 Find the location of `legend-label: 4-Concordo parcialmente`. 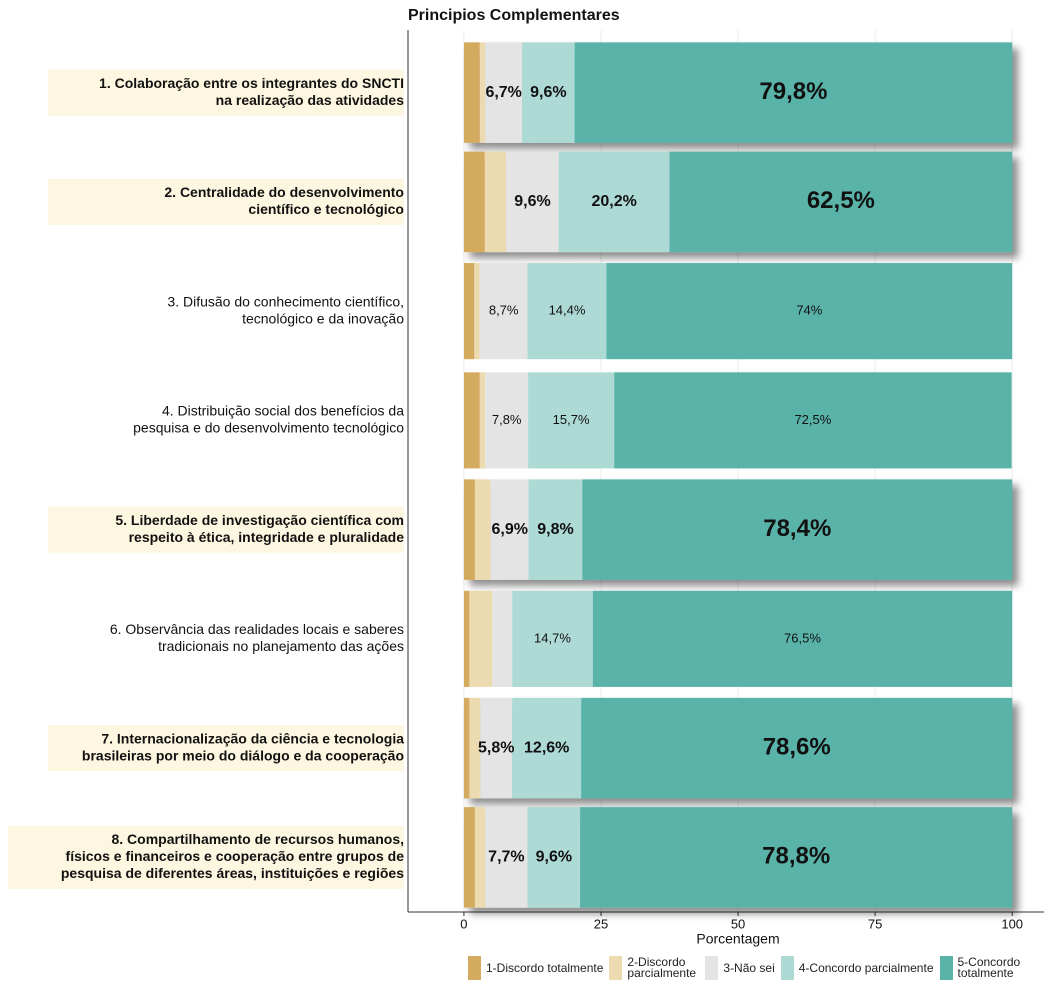

legend-label: 4-Concordo parcialmente is located at coordinates (866, 967).